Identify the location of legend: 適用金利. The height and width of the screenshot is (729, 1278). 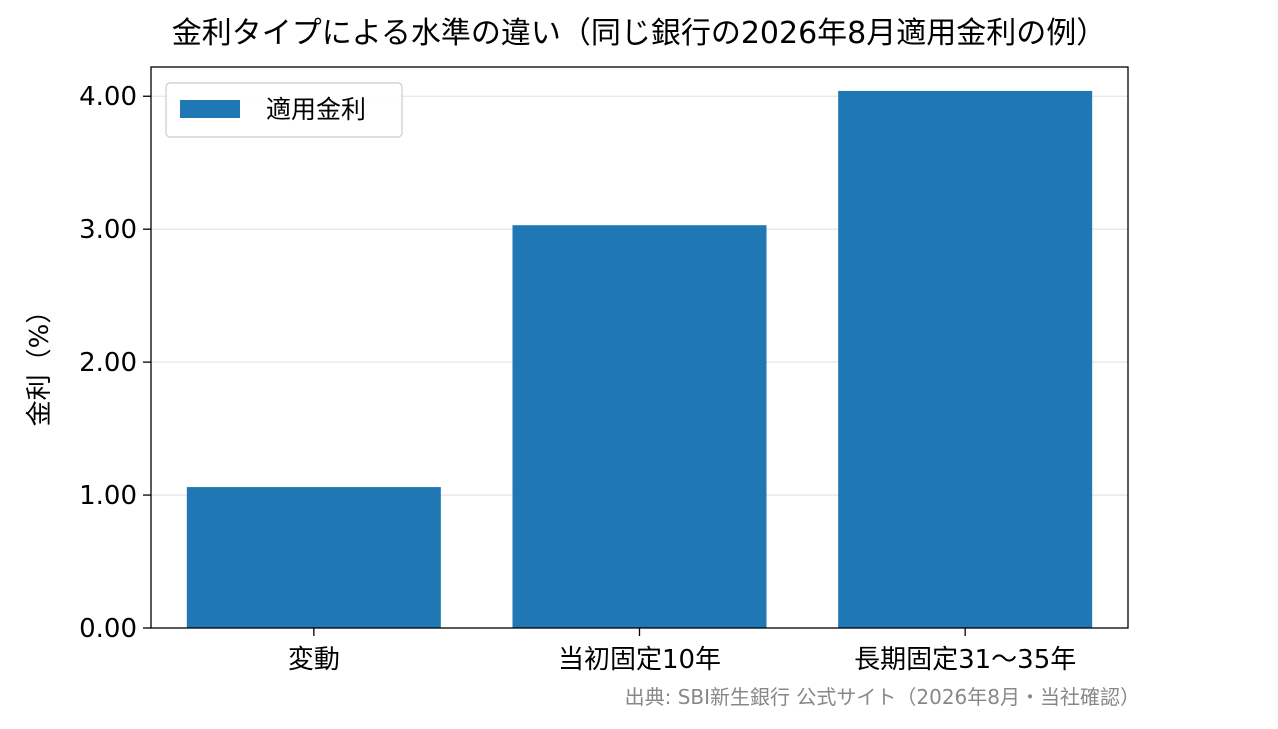
(284, 110).